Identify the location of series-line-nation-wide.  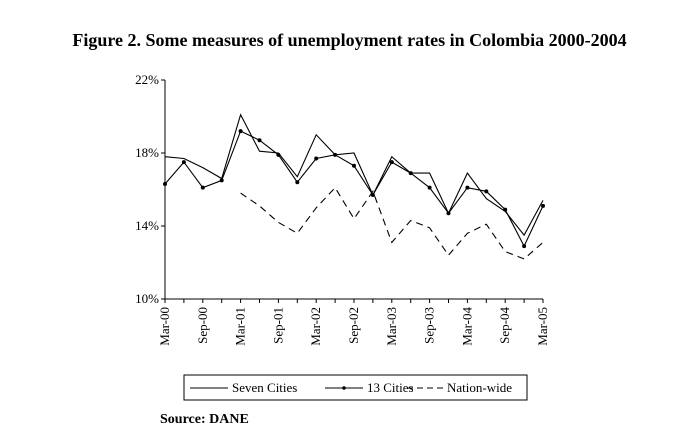
(392, 223).